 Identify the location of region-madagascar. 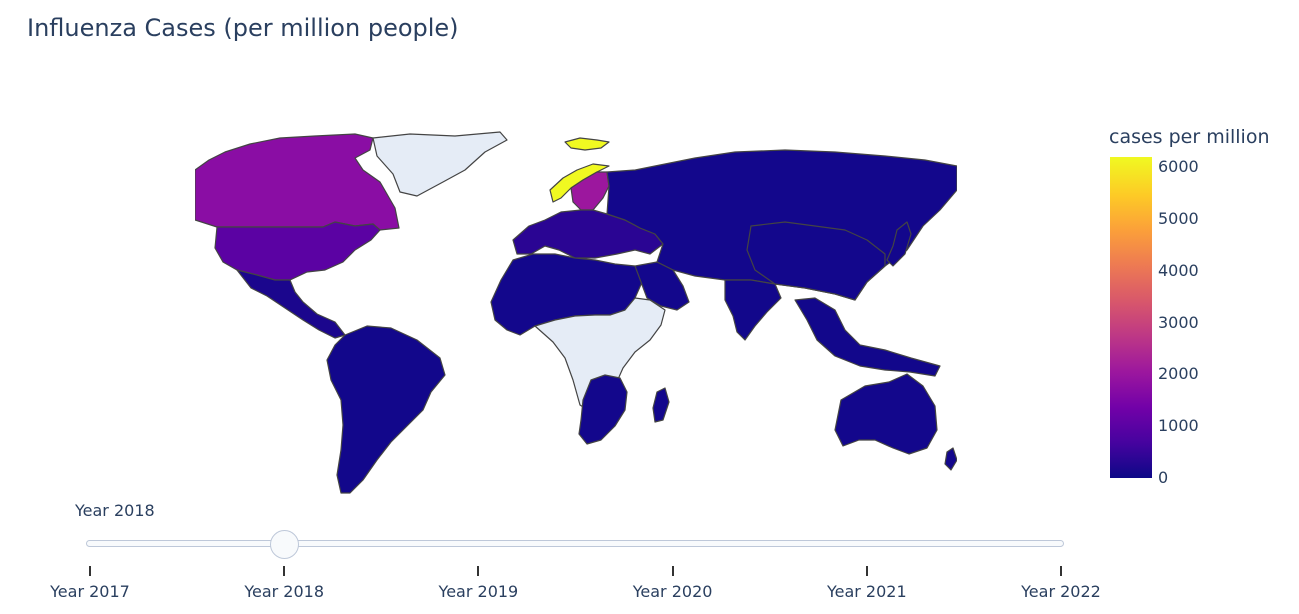
(661, 405).